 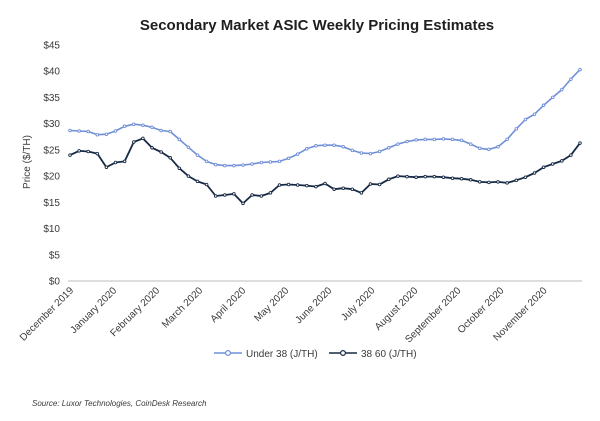 I want to click on x-tick-label: May 2020, so click(x=271, y=304).